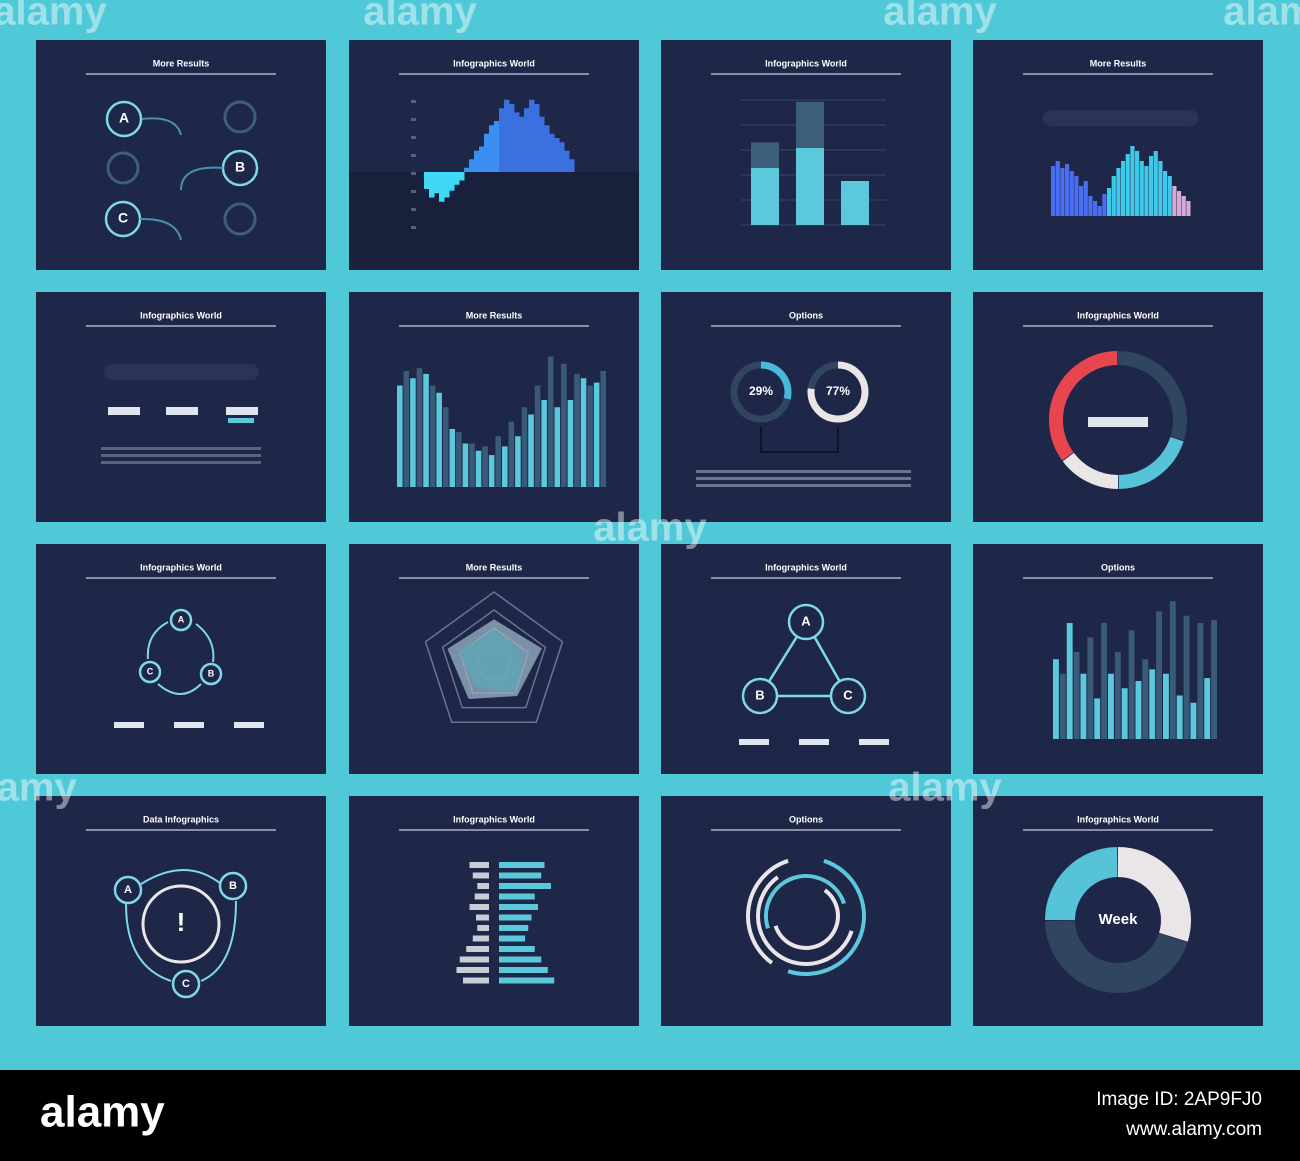 The width and height of the screenshot is (1300, 1161). I want to click on arrow, so click(160, 229).